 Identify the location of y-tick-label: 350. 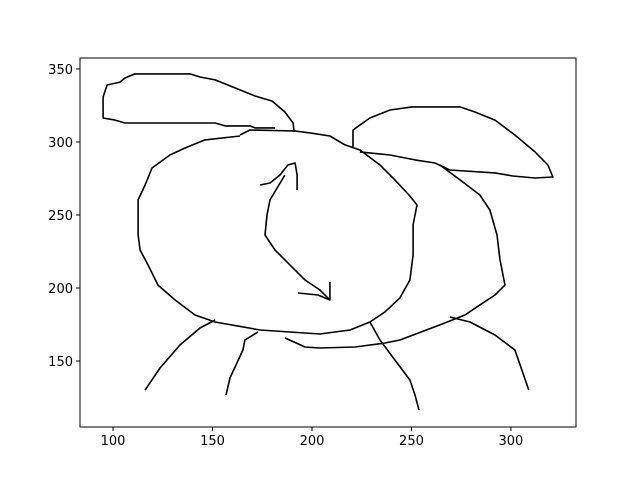
(60, 70).